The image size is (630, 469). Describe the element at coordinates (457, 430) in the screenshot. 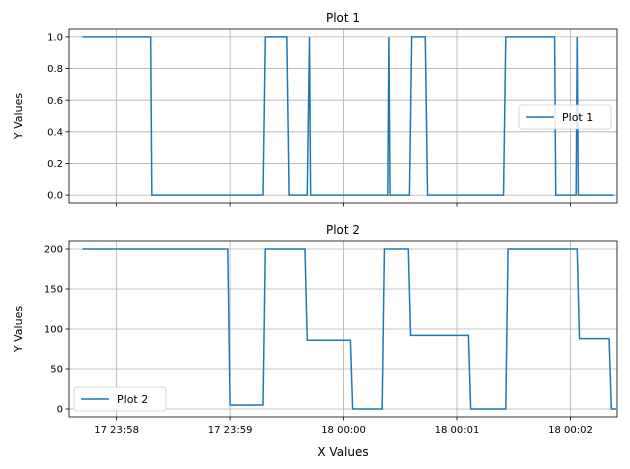

I see `x-tick-label: 18 00:01` at that location.